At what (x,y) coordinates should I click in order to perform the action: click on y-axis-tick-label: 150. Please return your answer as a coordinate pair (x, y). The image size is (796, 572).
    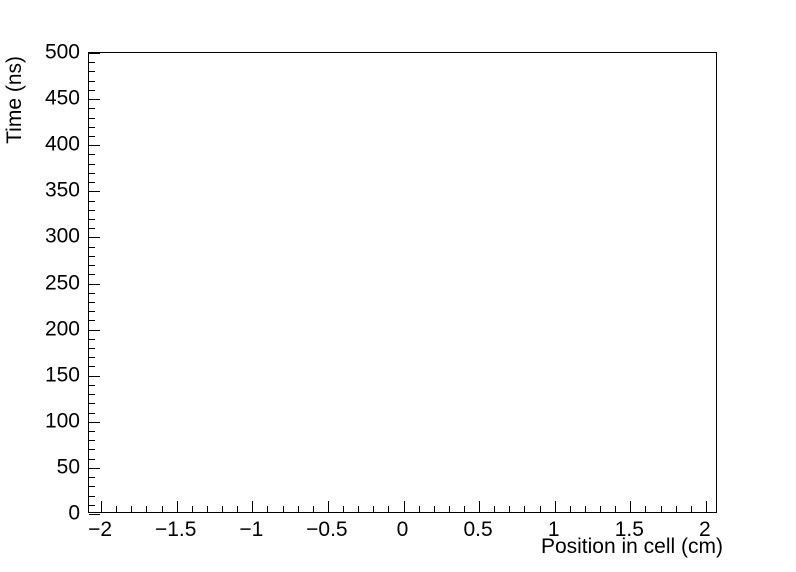
    Looking at the image, I should click on (62, 375).